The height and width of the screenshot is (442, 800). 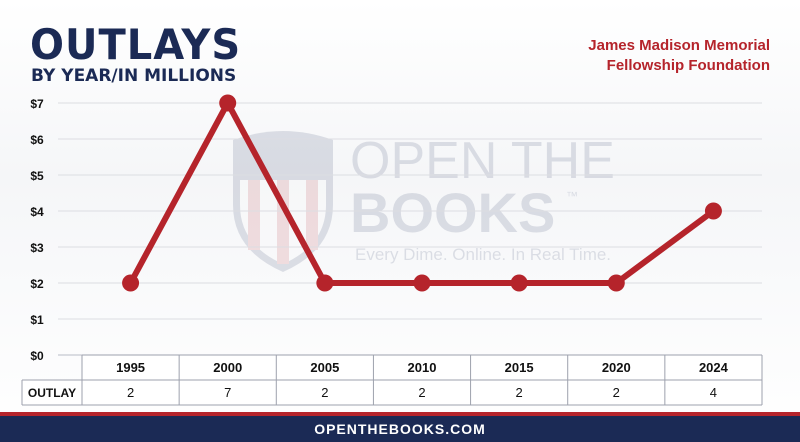 I want to click on watermark-line-2: BOOKS, so click(x=452, y=212).